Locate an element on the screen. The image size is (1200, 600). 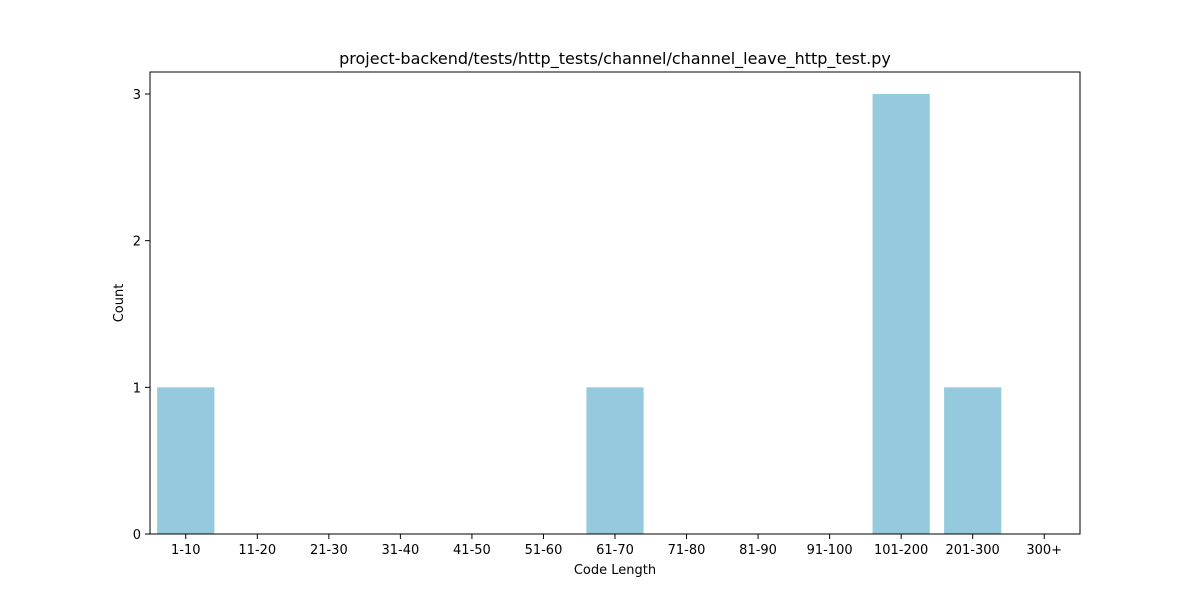
x-tick-label: 71-80 is located at coordinates (687, 550).